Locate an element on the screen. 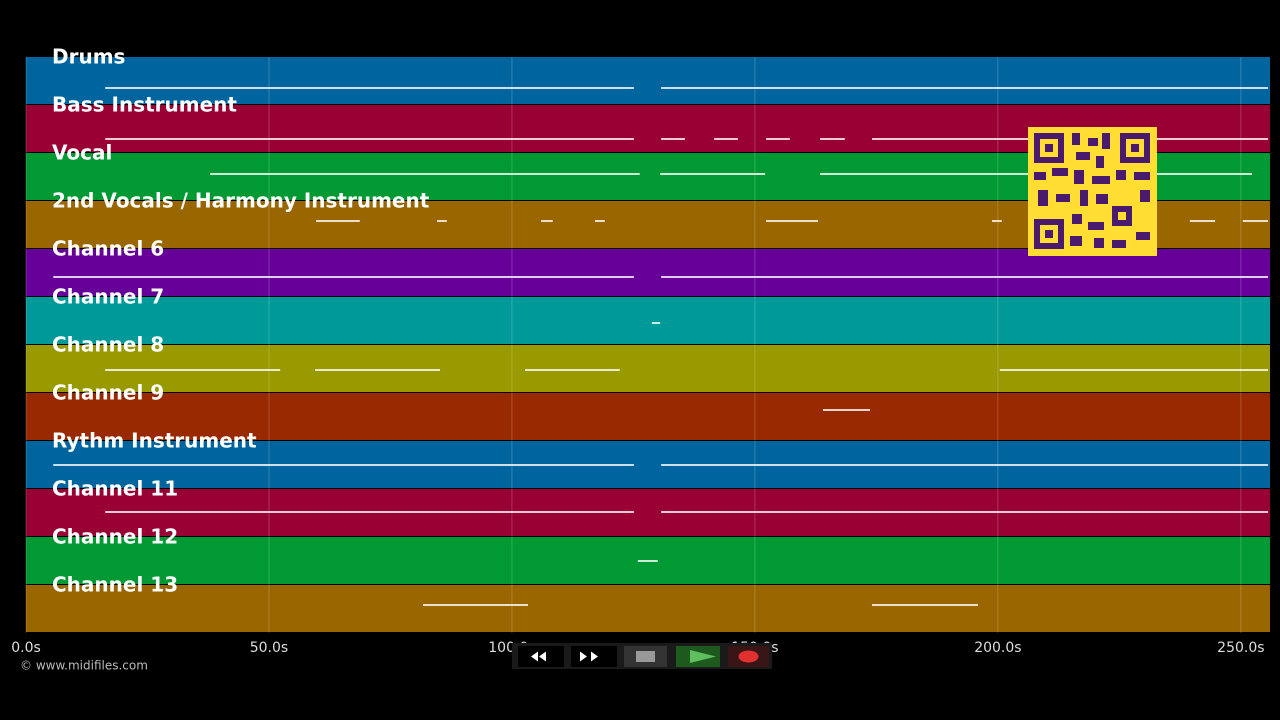 The width and height of the screenshot is (1280, 720). tick-label: 250.0s is located at coordinates (1240, 648).